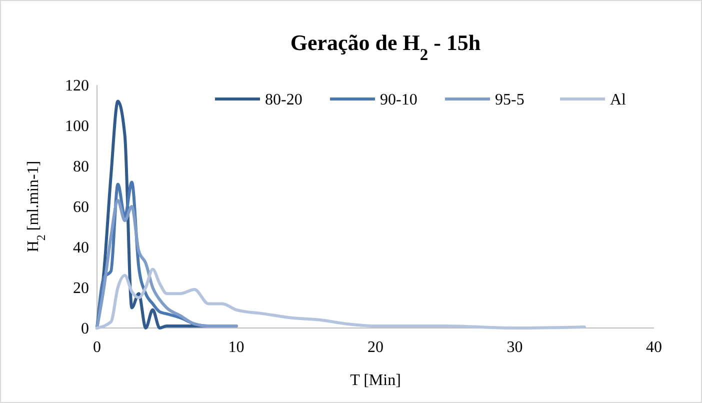 This screenshot has width=702, height=403. What do you see at coordinates (81, 207) in the screenshot?
I see `y-tick-label: 60` at bounding box center [81, 207].